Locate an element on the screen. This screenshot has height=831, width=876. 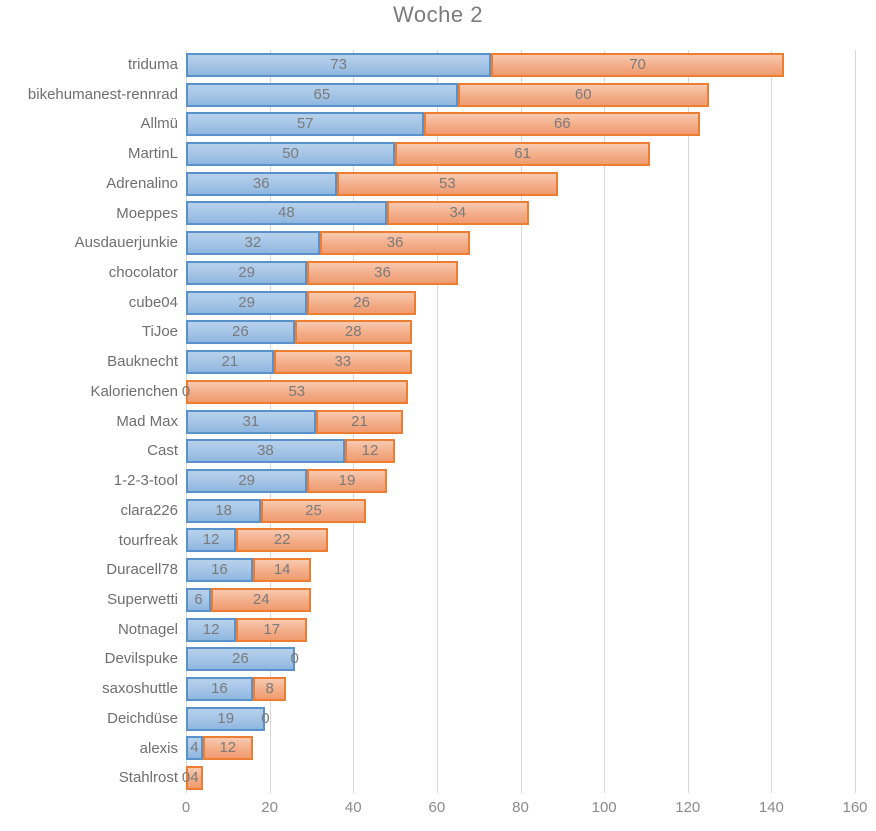
bar-row: 65 60 is located at coordinates (520, 94).